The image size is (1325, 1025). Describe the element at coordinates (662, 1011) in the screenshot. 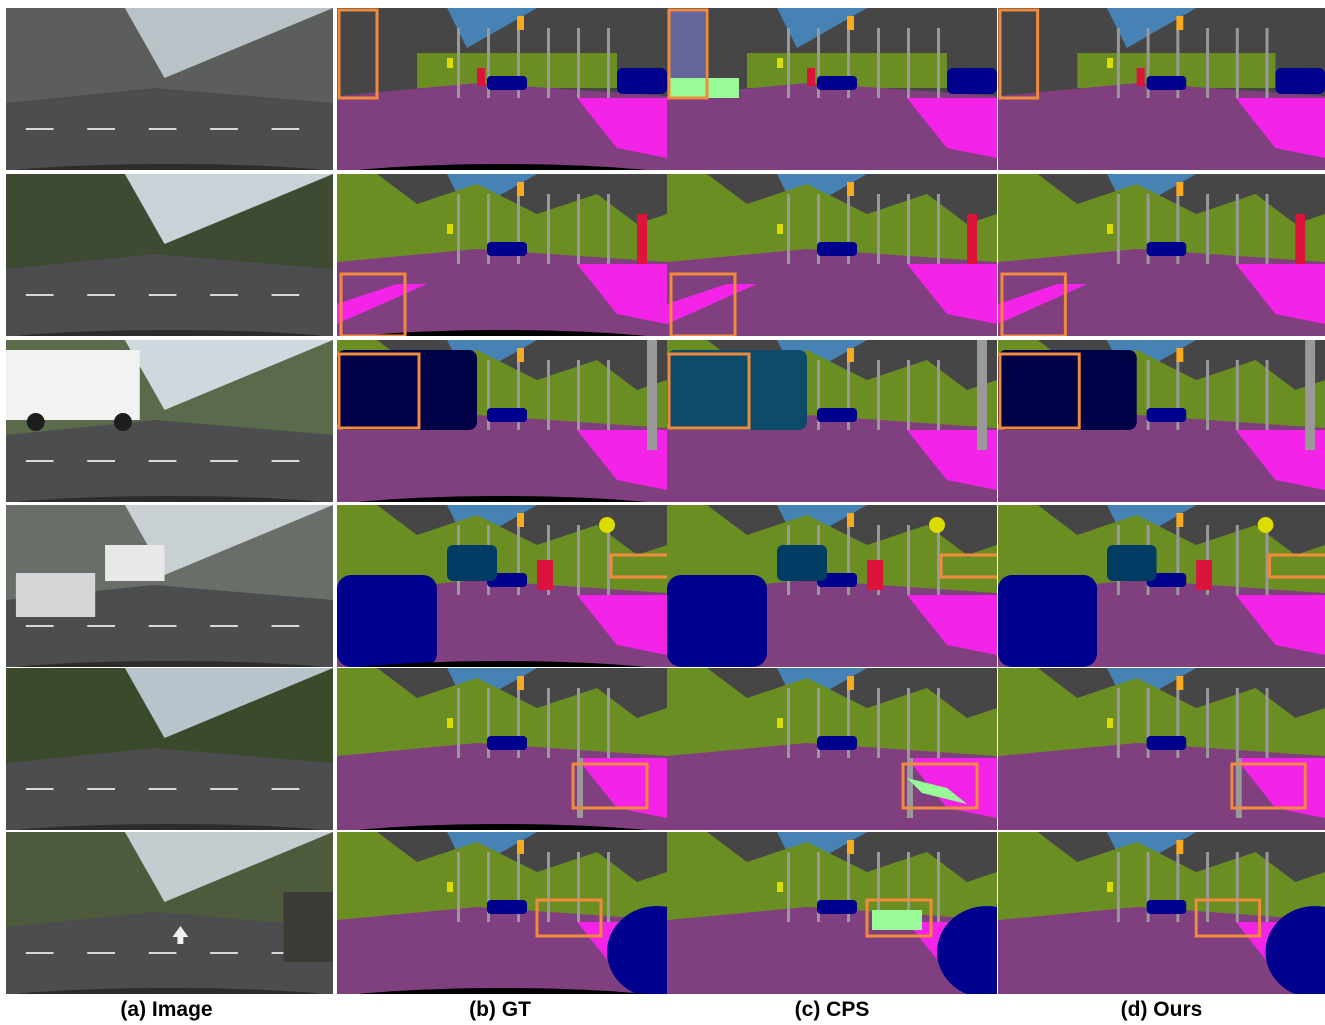

I see `column-captions: (a) Image (b) GT (c) CPS (d) Ours` at that location.